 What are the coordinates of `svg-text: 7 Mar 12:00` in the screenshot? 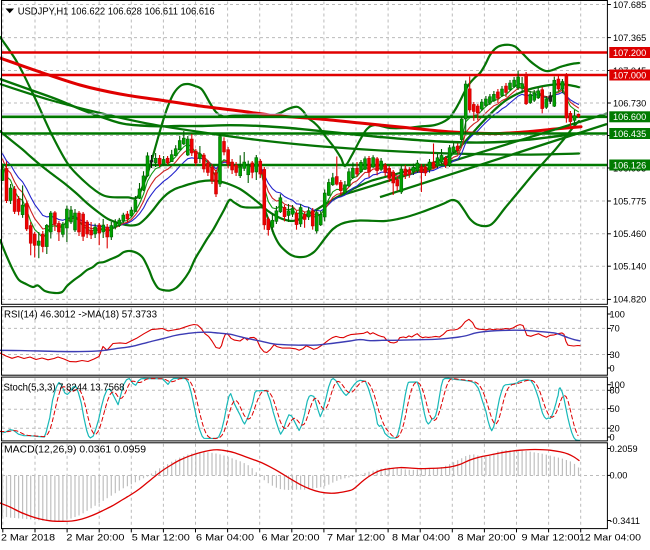 It's located at (356, 538).